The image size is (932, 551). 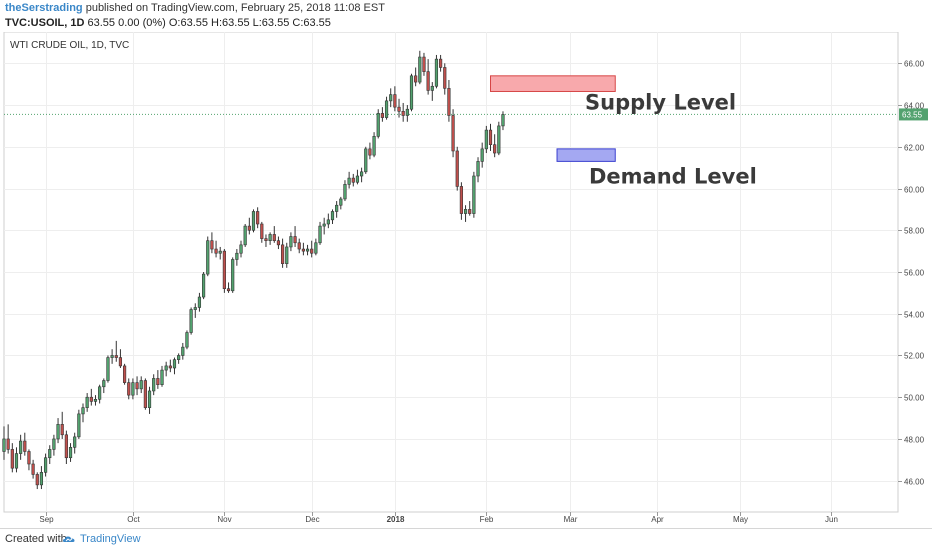 What do you see at coordinates (660, 102) in the screenshot?
I see `supply-label: Supply Level` at bounding box center [660, 102].